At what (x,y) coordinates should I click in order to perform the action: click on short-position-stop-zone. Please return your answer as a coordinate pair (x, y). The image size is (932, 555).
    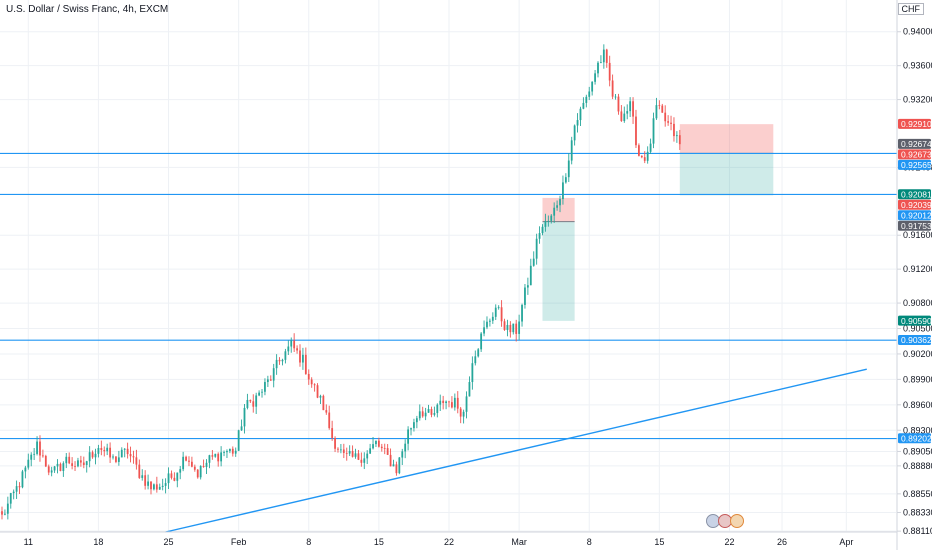
    Looking at the image, I should click on (726, 139).